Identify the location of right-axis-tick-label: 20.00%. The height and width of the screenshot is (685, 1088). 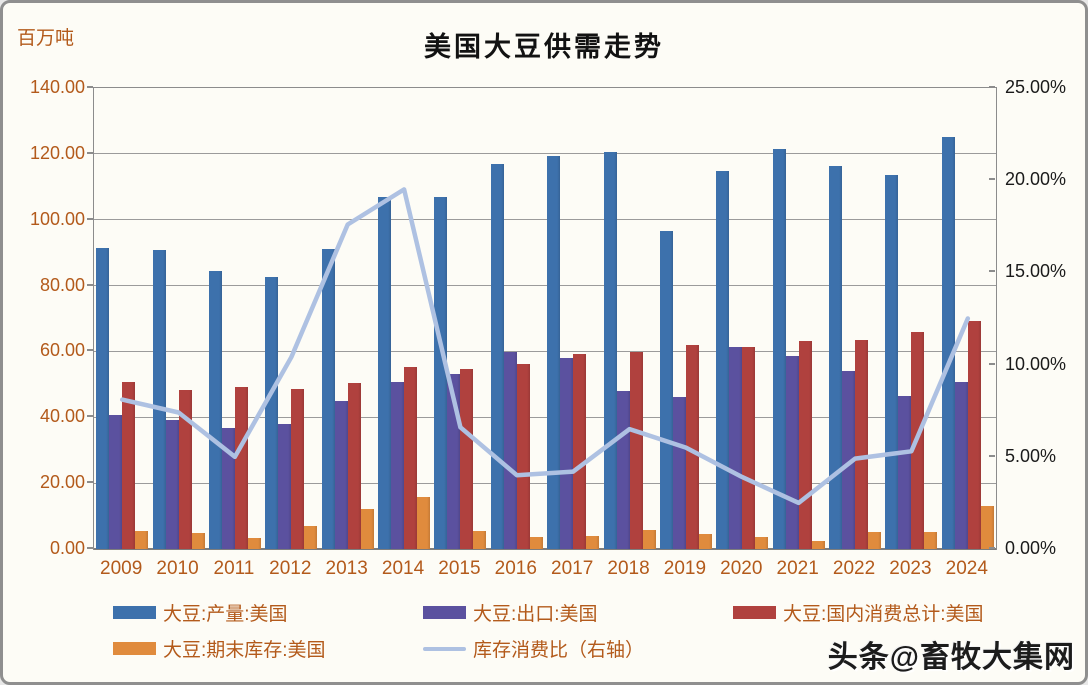
(1036, 179).